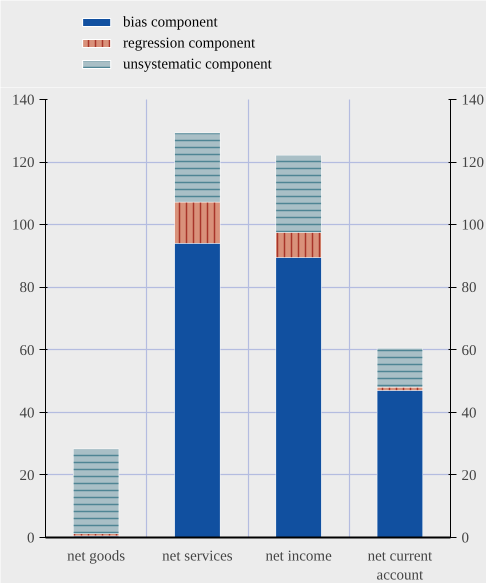  I want to click on y2-tick-label: 100, so click(473, 226).